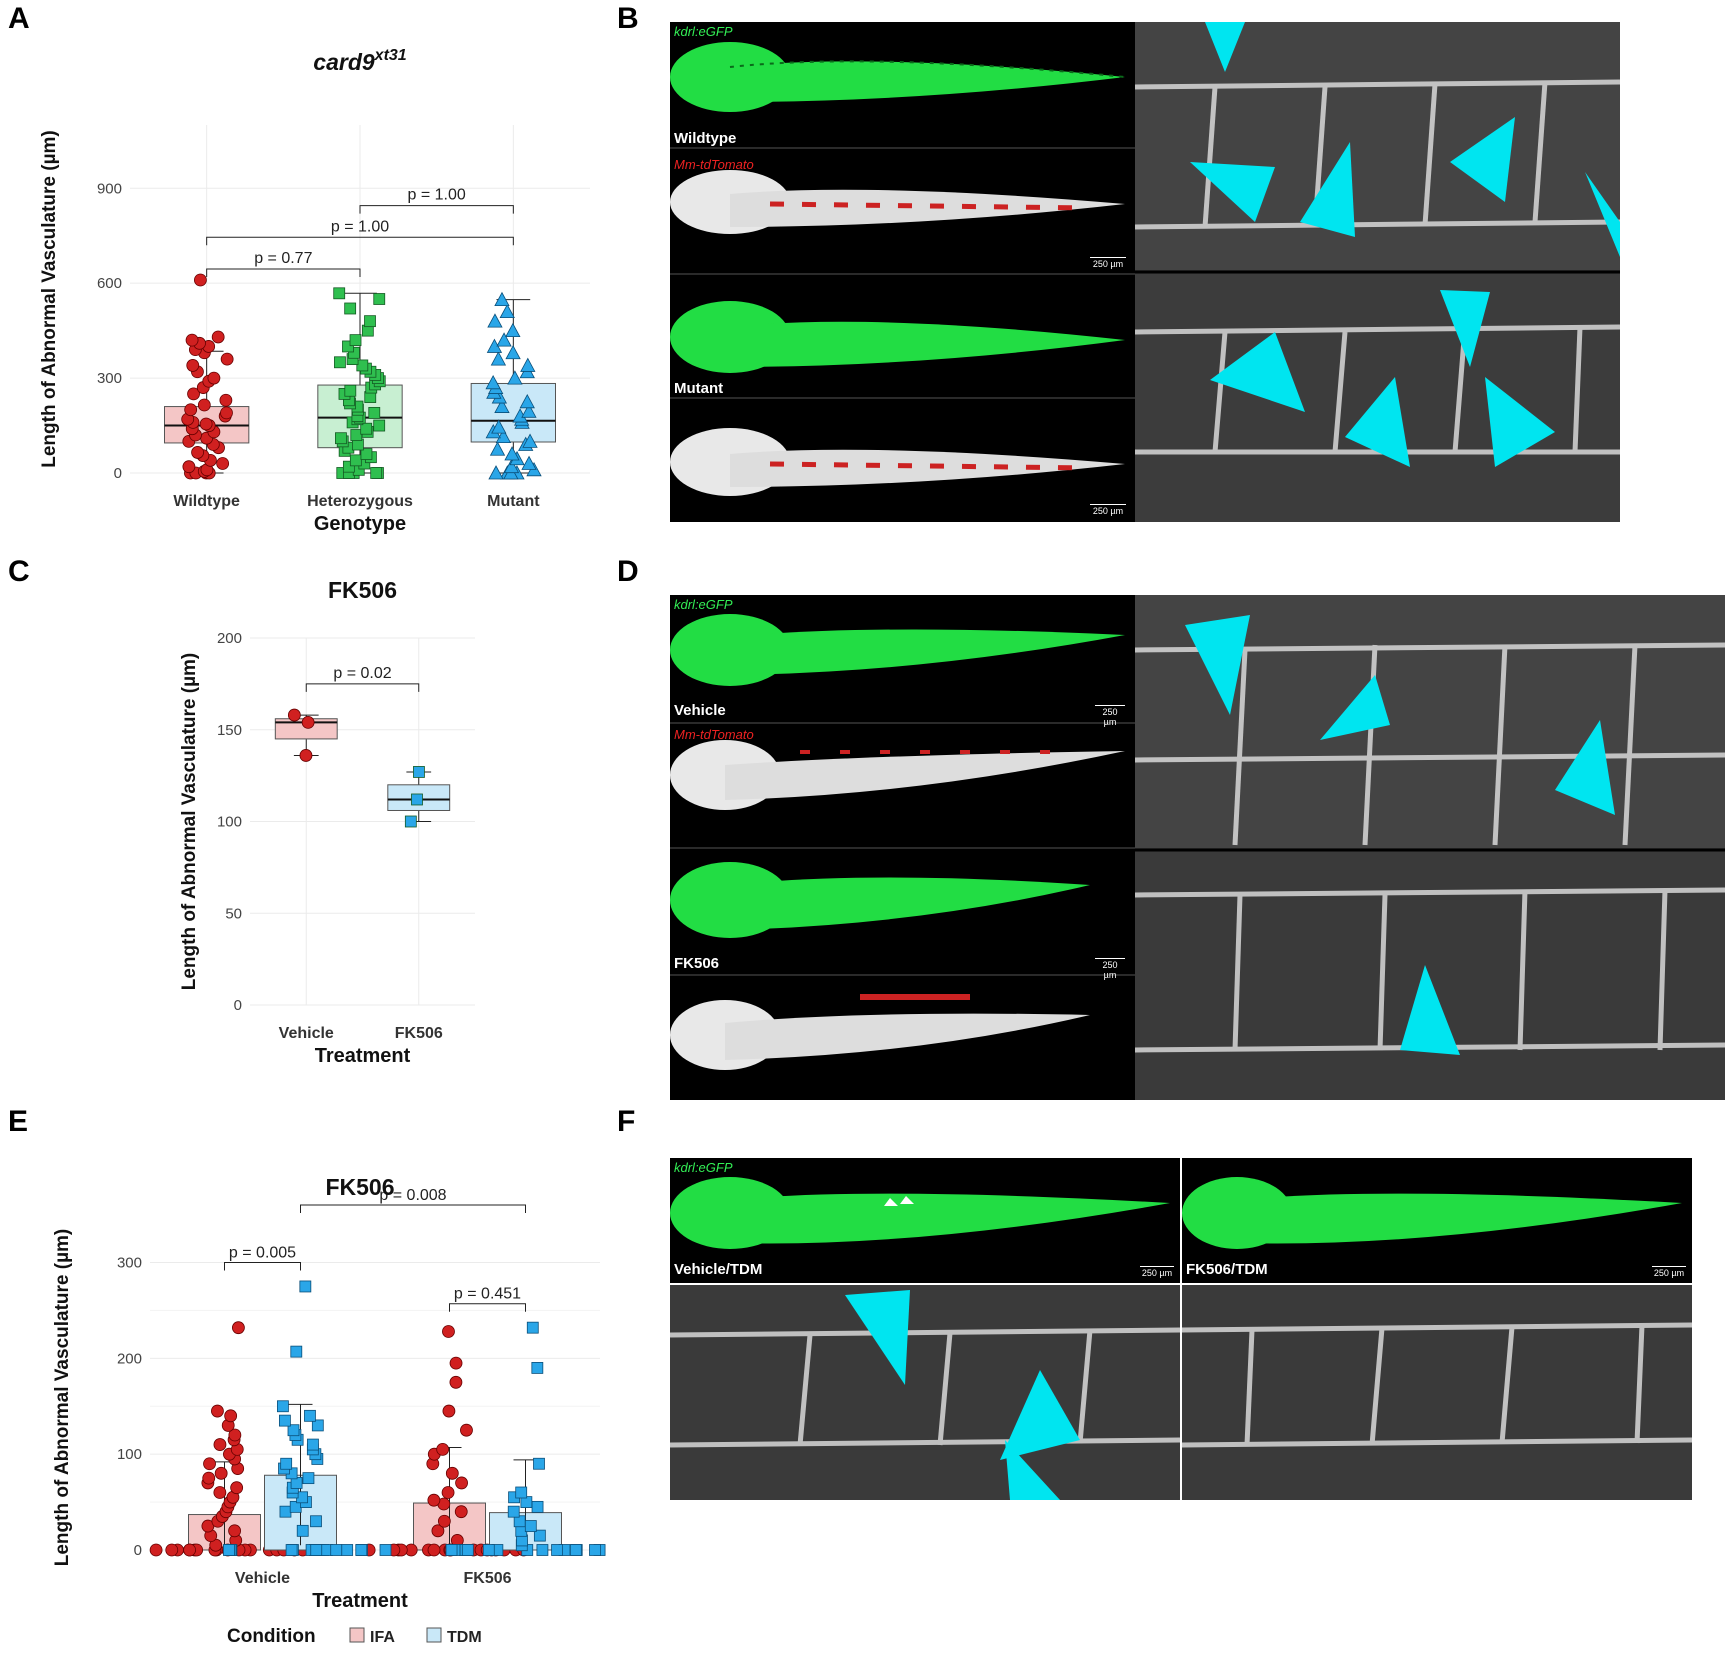  Describe the element at coordinates (262, 1253) in the screenshot. I see `p-value-label: p = 0.005` at that location.